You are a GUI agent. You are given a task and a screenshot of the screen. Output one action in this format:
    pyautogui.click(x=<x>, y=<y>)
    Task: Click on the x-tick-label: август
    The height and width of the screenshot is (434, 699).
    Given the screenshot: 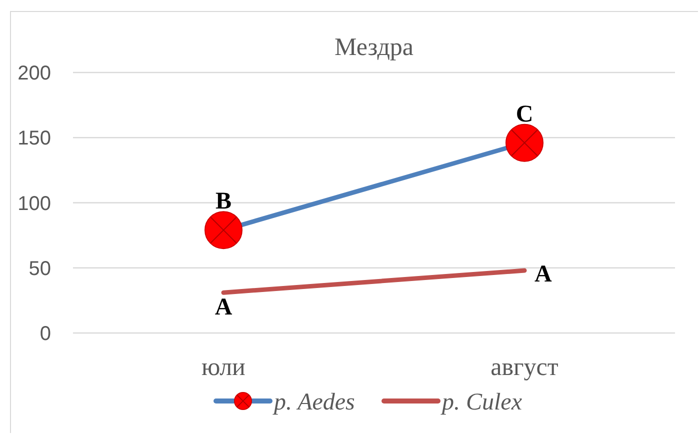 What is the action you would take?
    pyautogui.click(x=524, y=367)
    